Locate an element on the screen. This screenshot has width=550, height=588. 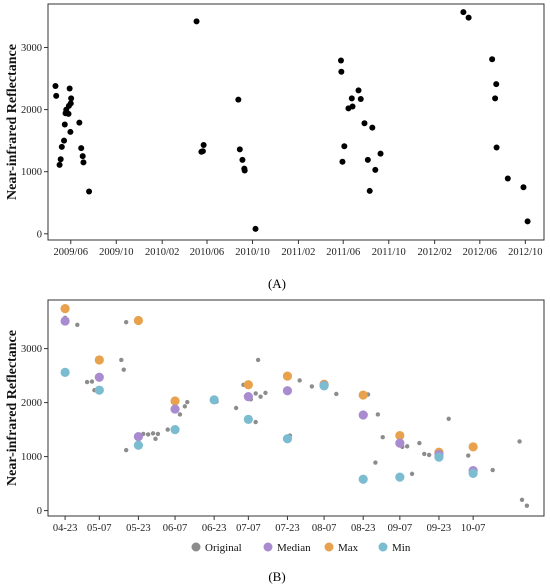
x-tick-label: 2012/02 is located at coordinates (434, 252).